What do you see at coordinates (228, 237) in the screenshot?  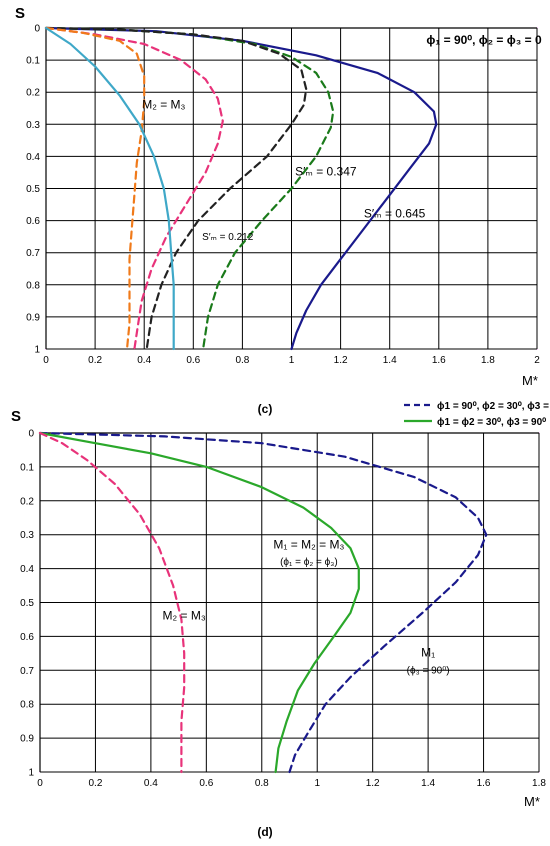 I see `annotation: S′ₘ = 0.212` at bounding box center [228, 237].